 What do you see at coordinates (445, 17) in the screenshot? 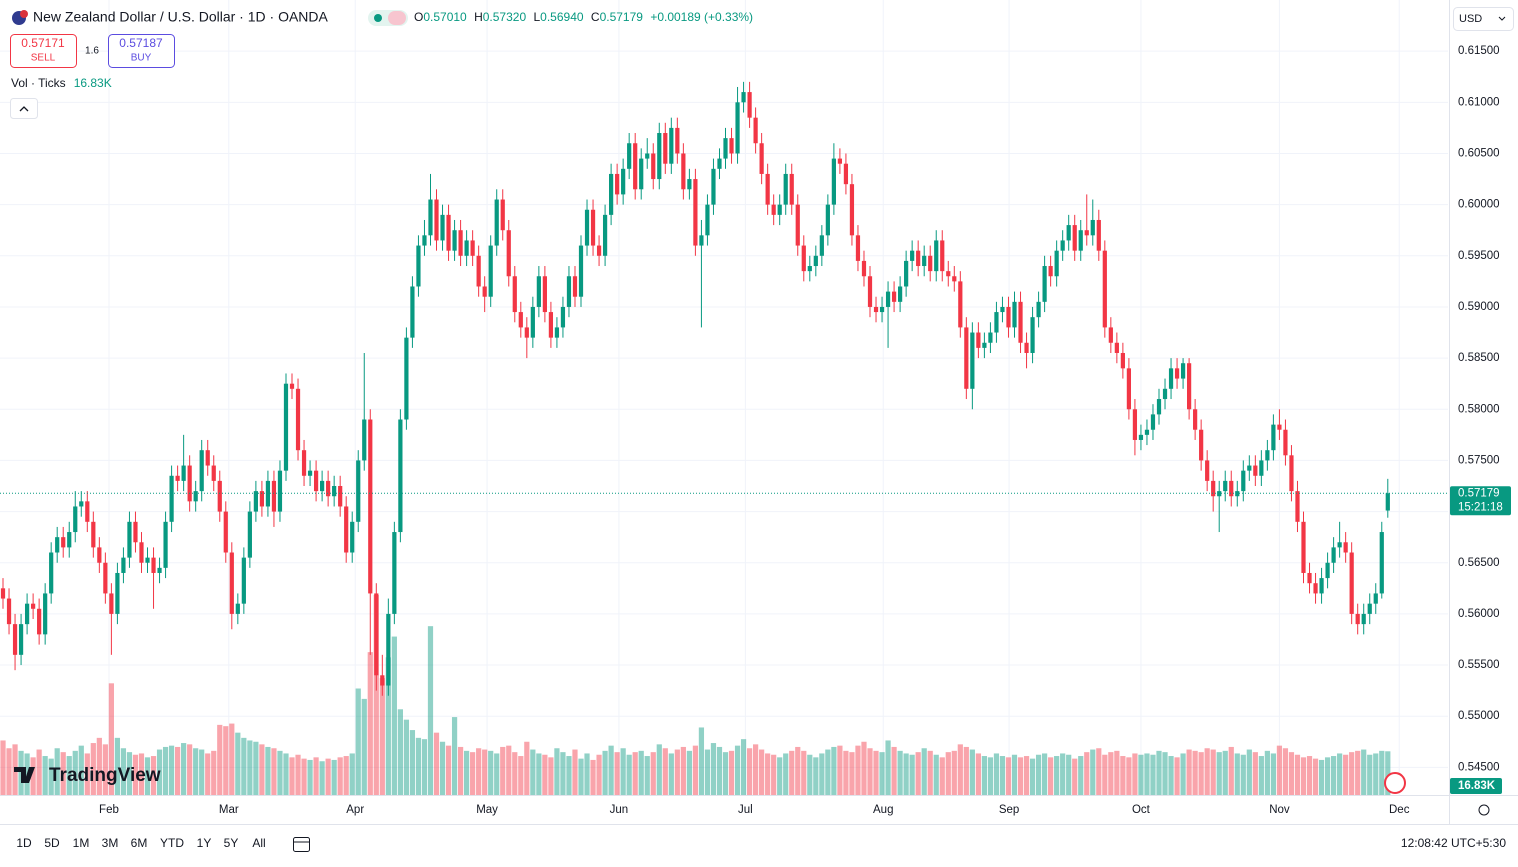
I see `ohlc-value: 0.57010` at bounding box center [445, 17].